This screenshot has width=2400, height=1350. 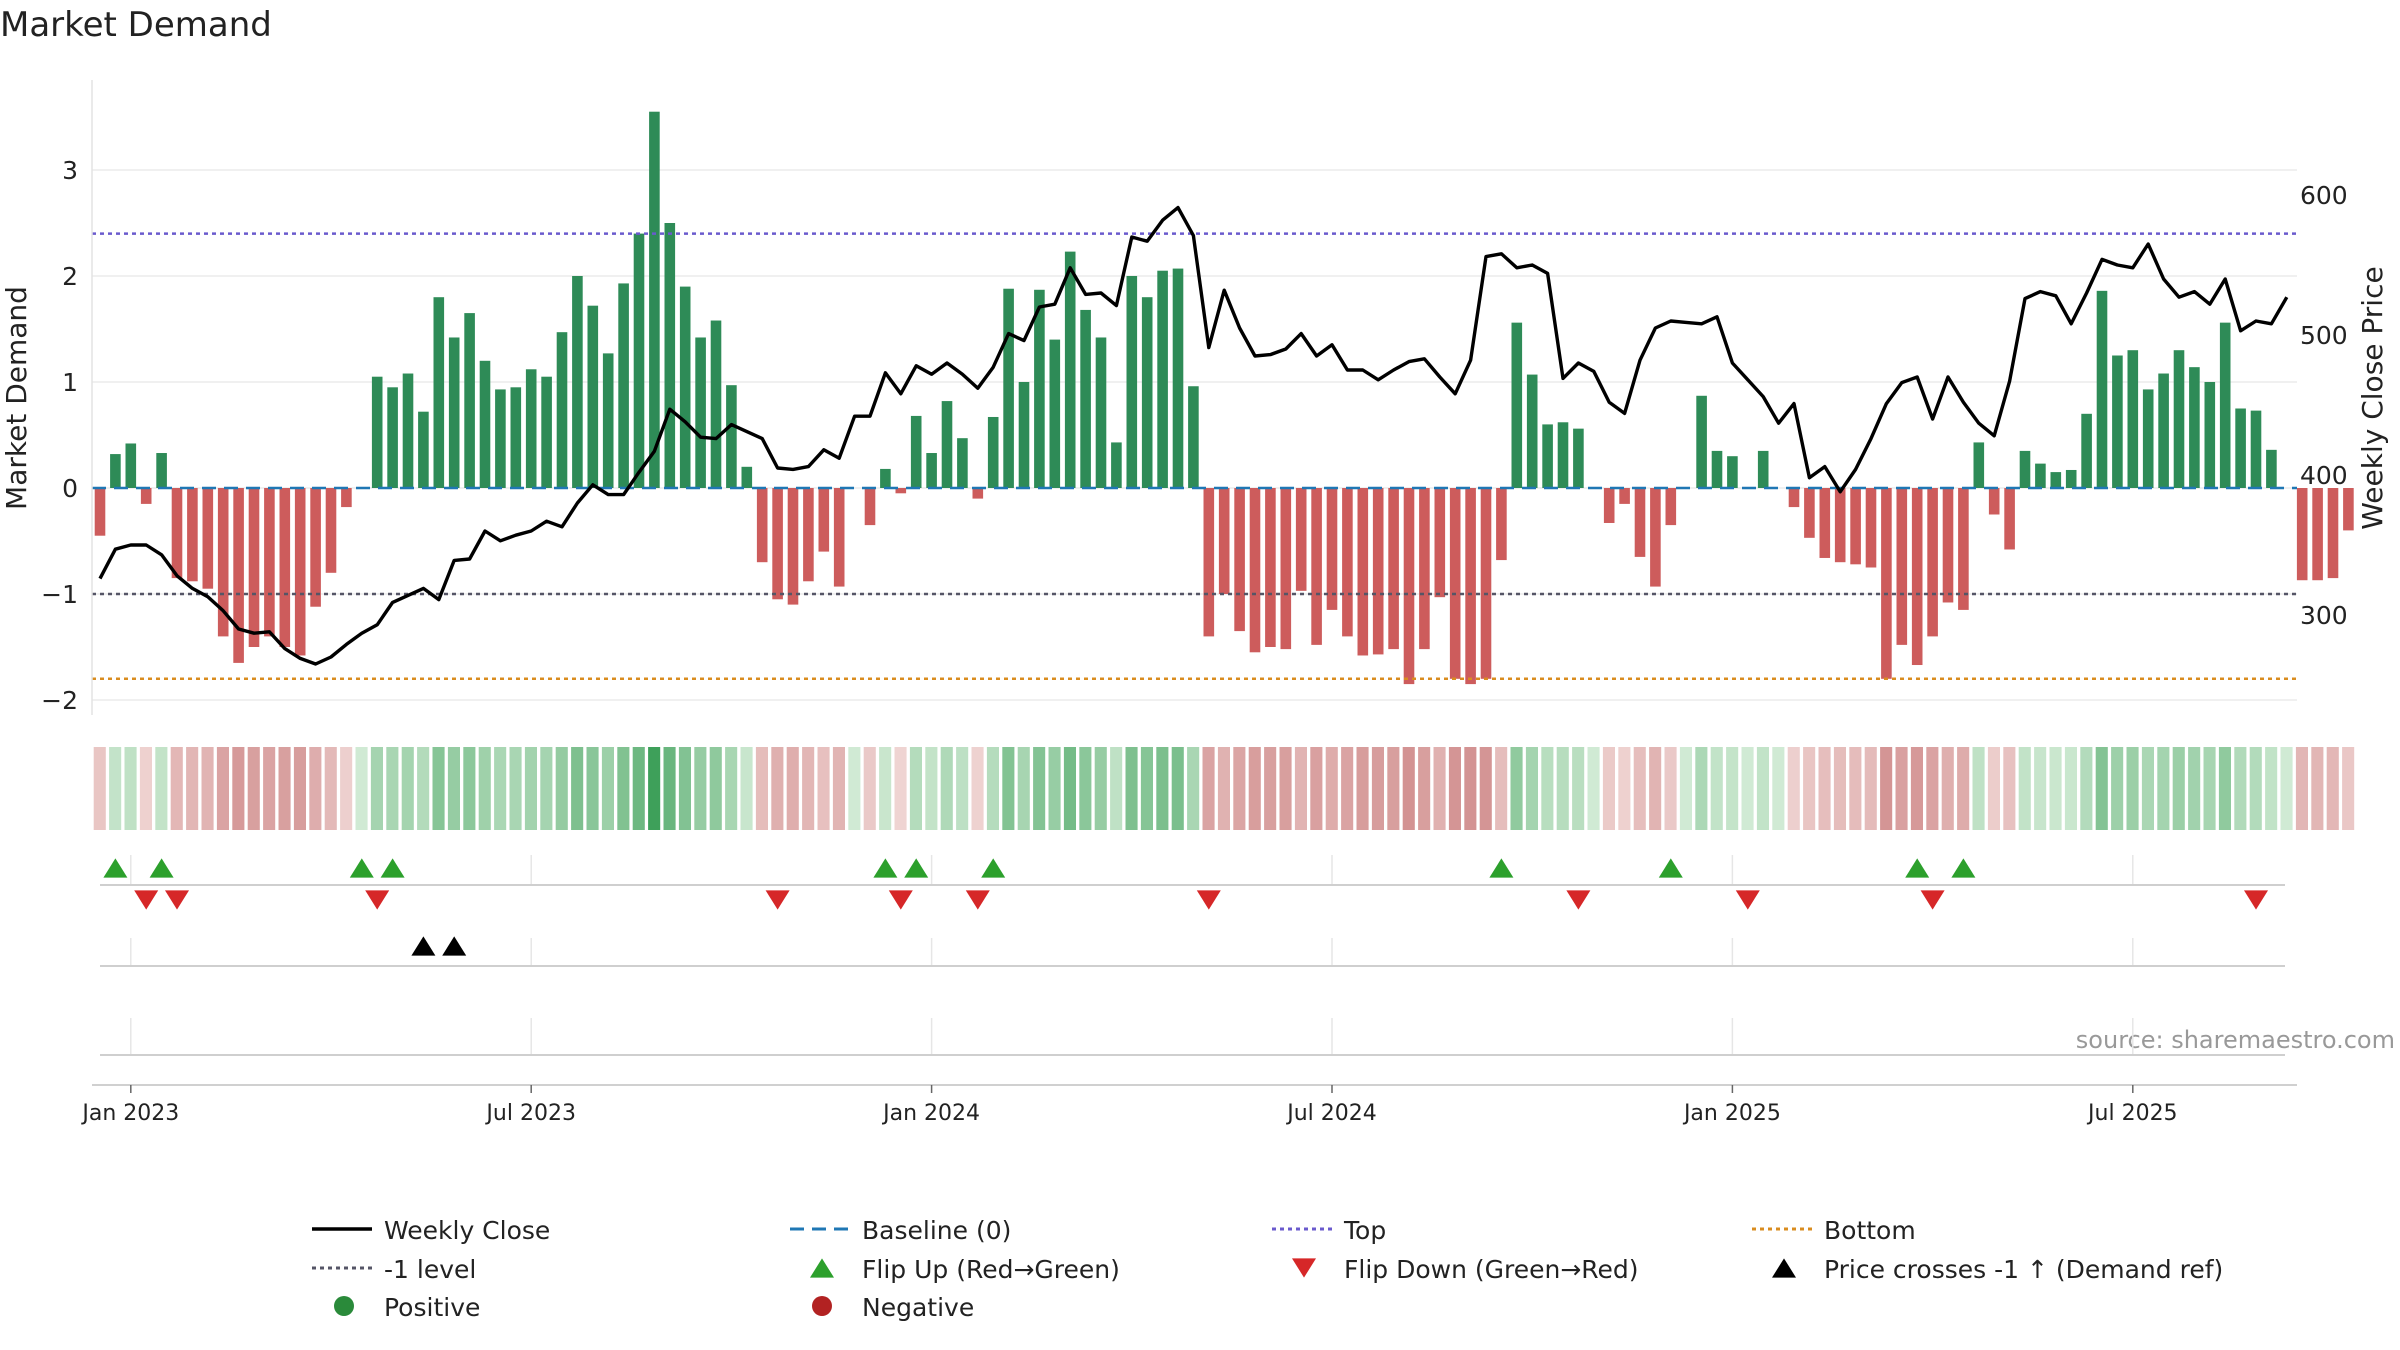 What do you see at coordinates (1329, 1230) in the screenshot?
I see `legend-item: Top` at bounding box center [1329, 1230].